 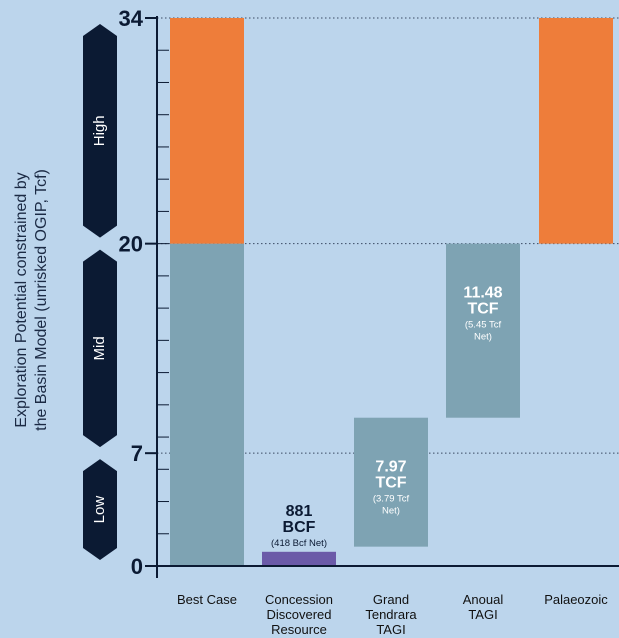 I want to click on y-axis-title-line2: the Basin Model (unrisked OGIP, Tcf), so click(x=41, y=300).